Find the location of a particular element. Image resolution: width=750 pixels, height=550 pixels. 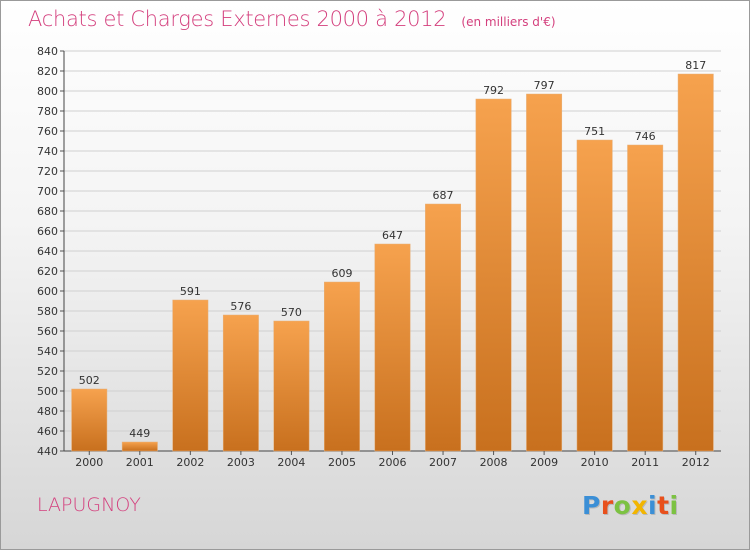

data-label: 502 is located at coordinates (89, 380).